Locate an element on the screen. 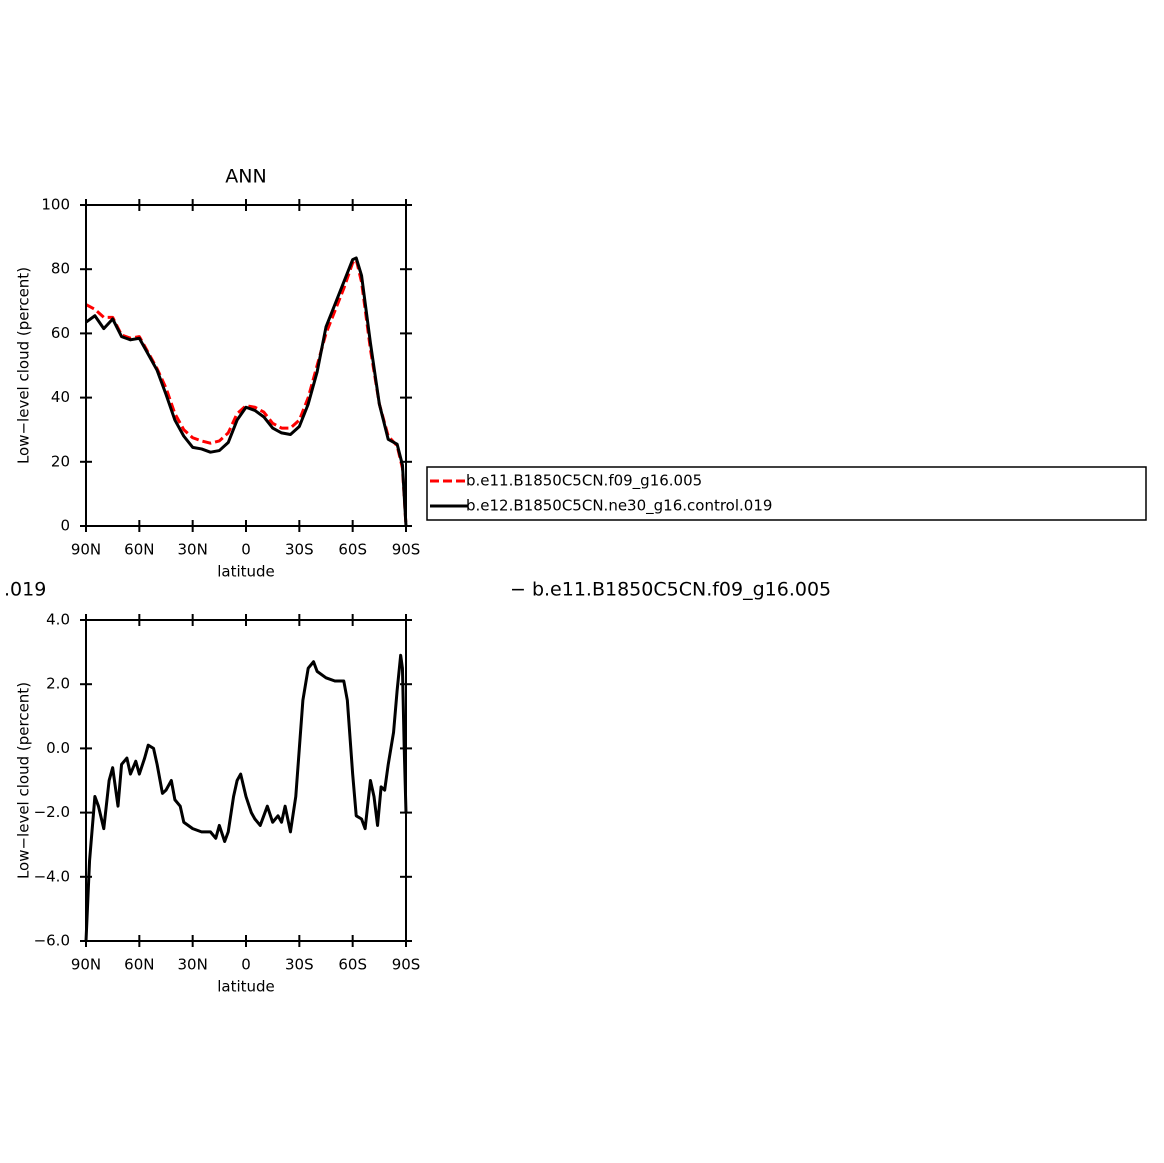 The width and height of the screenshot is (1164, 1163). y-tick-label: 40 is located at coordinates (60, 397).